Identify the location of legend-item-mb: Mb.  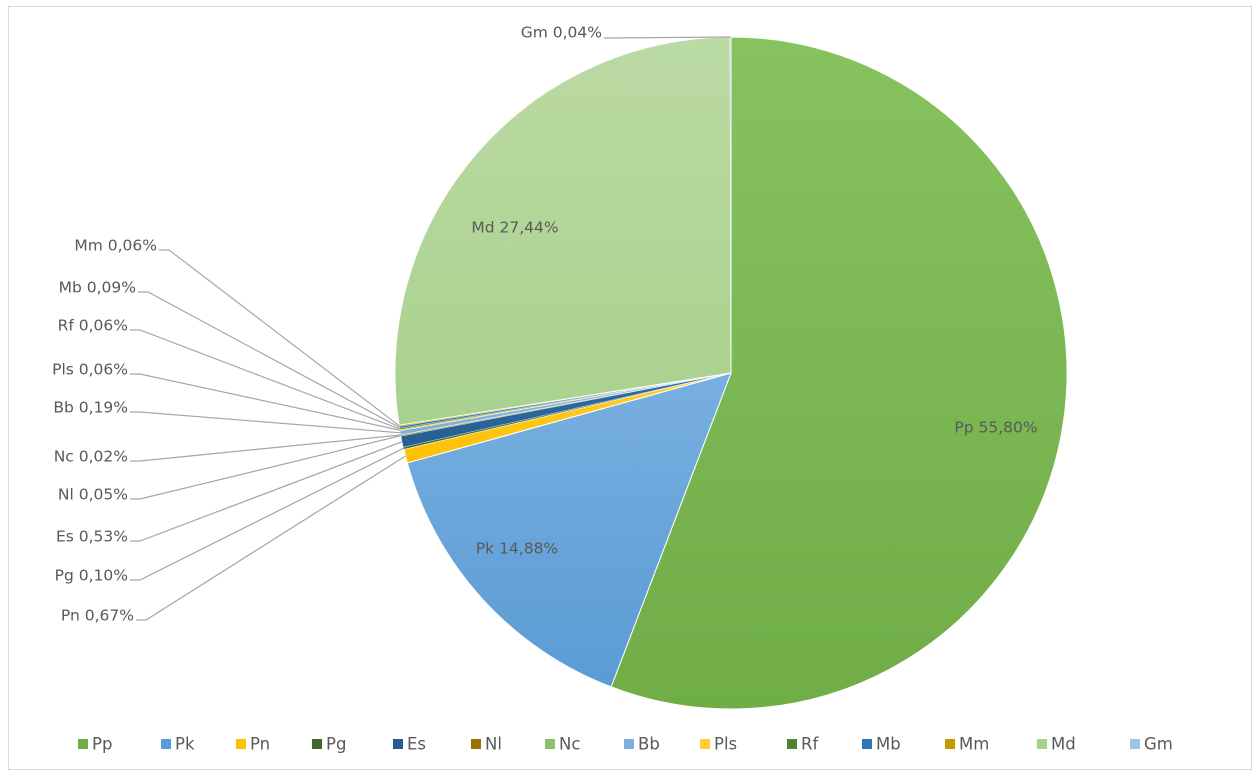
(881, 744).